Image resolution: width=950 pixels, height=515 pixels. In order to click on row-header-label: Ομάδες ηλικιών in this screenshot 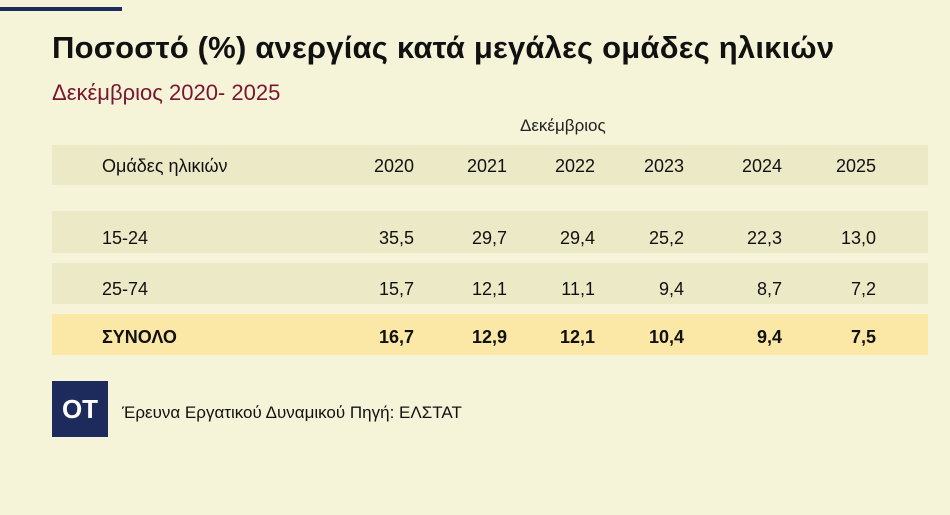, I will do `click(165, 166)`.